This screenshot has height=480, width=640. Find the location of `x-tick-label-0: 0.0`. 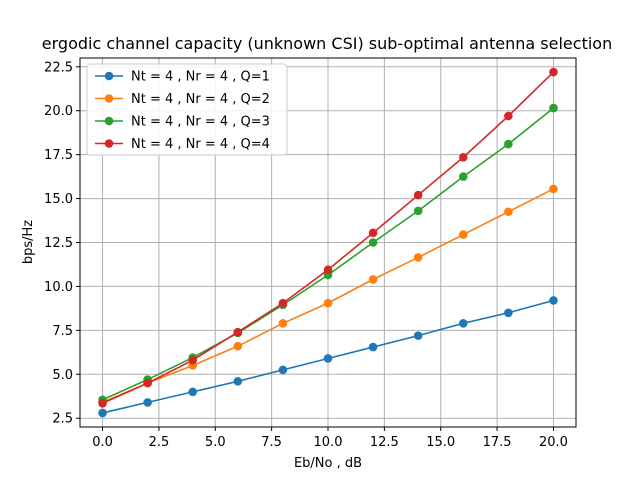

x-tick-label-0: 0.0 is located at coordinates (102, 442).